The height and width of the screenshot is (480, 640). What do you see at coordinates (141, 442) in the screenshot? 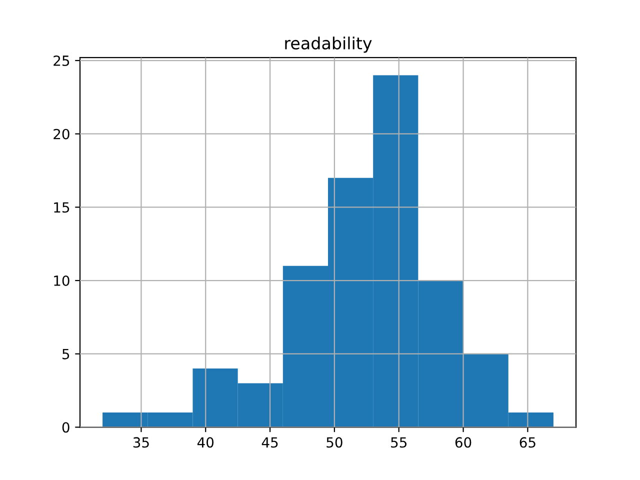
I see `x-tick-label: 35` at bounding box center [141, 442].